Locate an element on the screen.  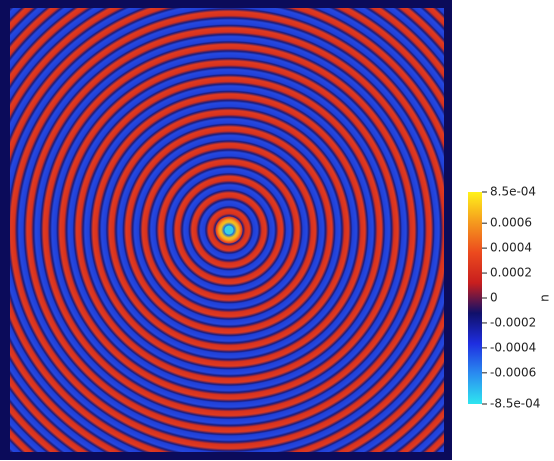
colorbar-tick-label: 0 is located at coordinates (494, 298).